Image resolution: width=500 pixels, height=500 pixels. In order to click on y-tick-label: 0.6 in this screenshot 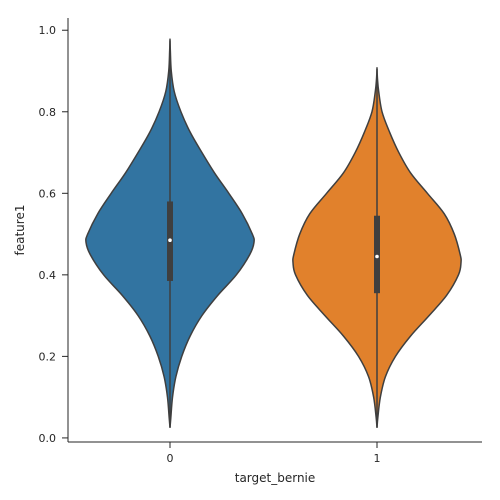, I will do `click(48, 193)`.